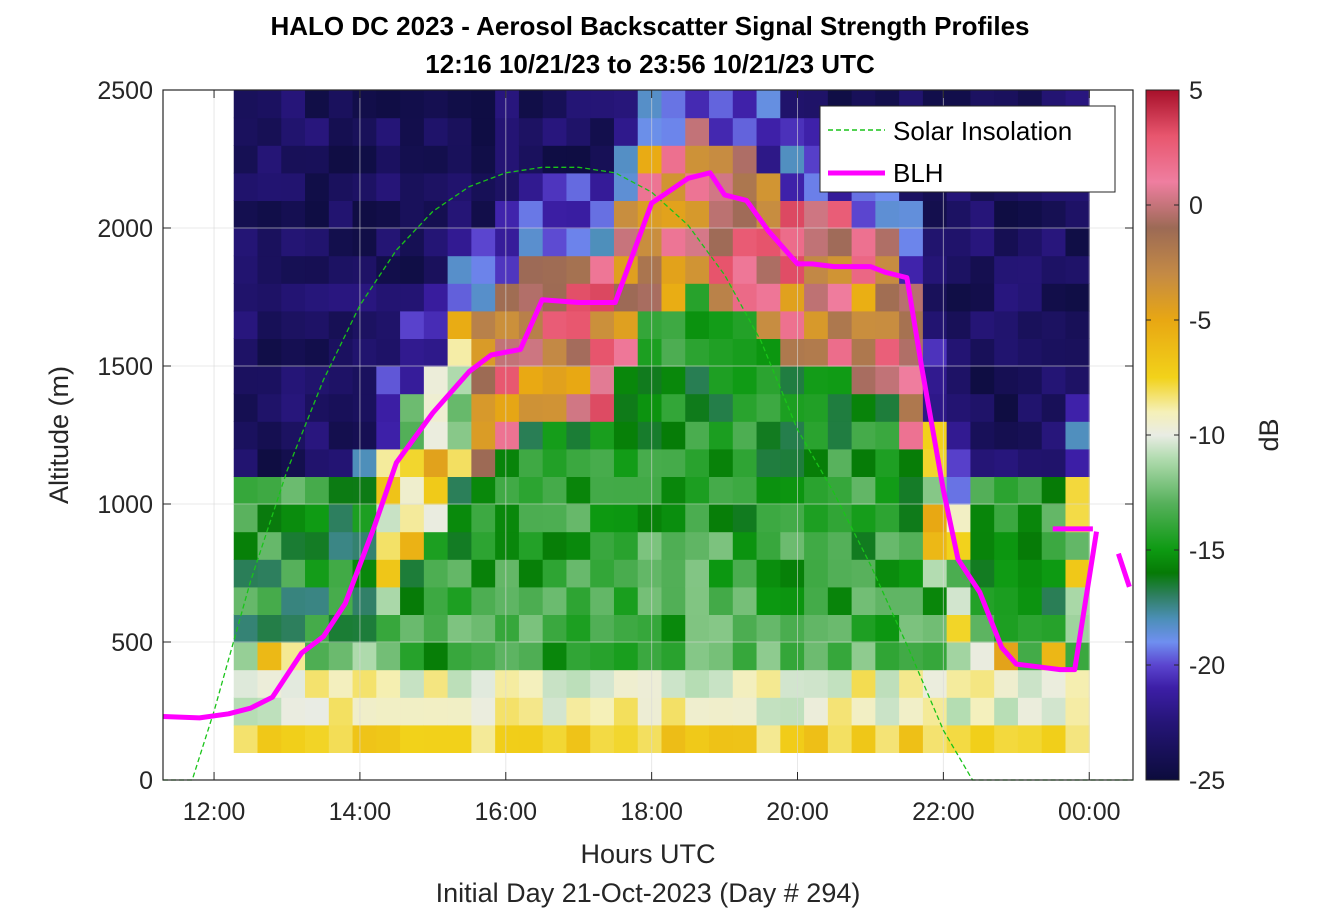 This screenshot has height=911, width=1343. What do you see at coordinates (1089, 812) in the screenshot?
I see `x-tick-label: 00:00` at bounding box center [1089, 812].